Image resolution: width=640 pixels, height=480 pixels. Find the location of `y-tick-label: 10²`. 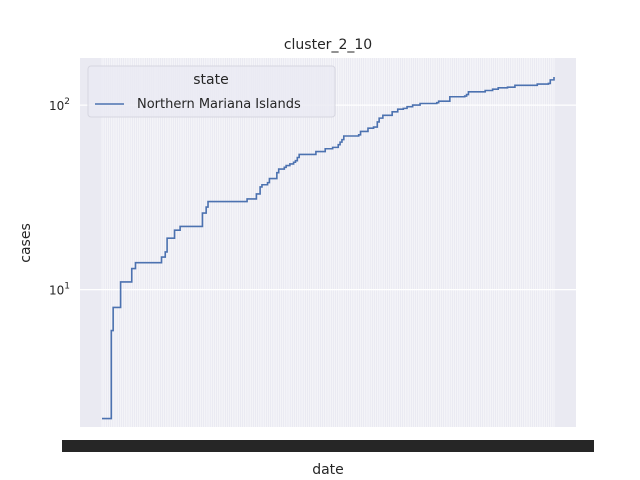

y-tick-label: 10² is located at coordinates (59, 105).